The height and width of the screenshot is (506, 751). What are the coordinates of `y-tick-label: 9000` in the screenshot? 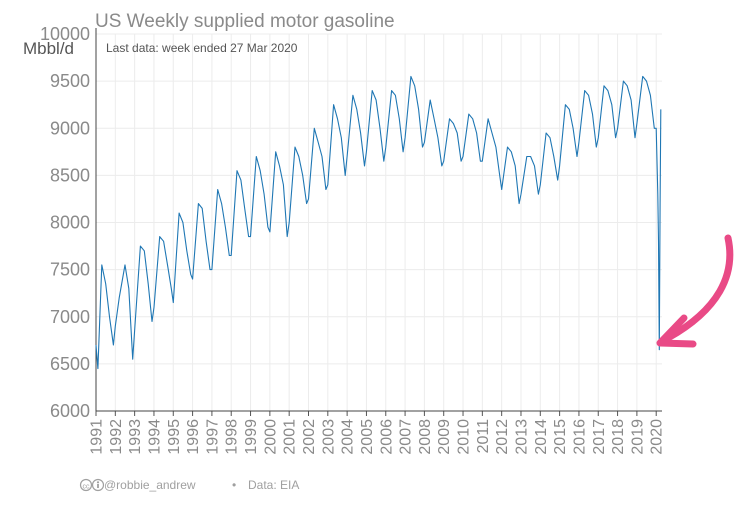 It's located at (70, 128).